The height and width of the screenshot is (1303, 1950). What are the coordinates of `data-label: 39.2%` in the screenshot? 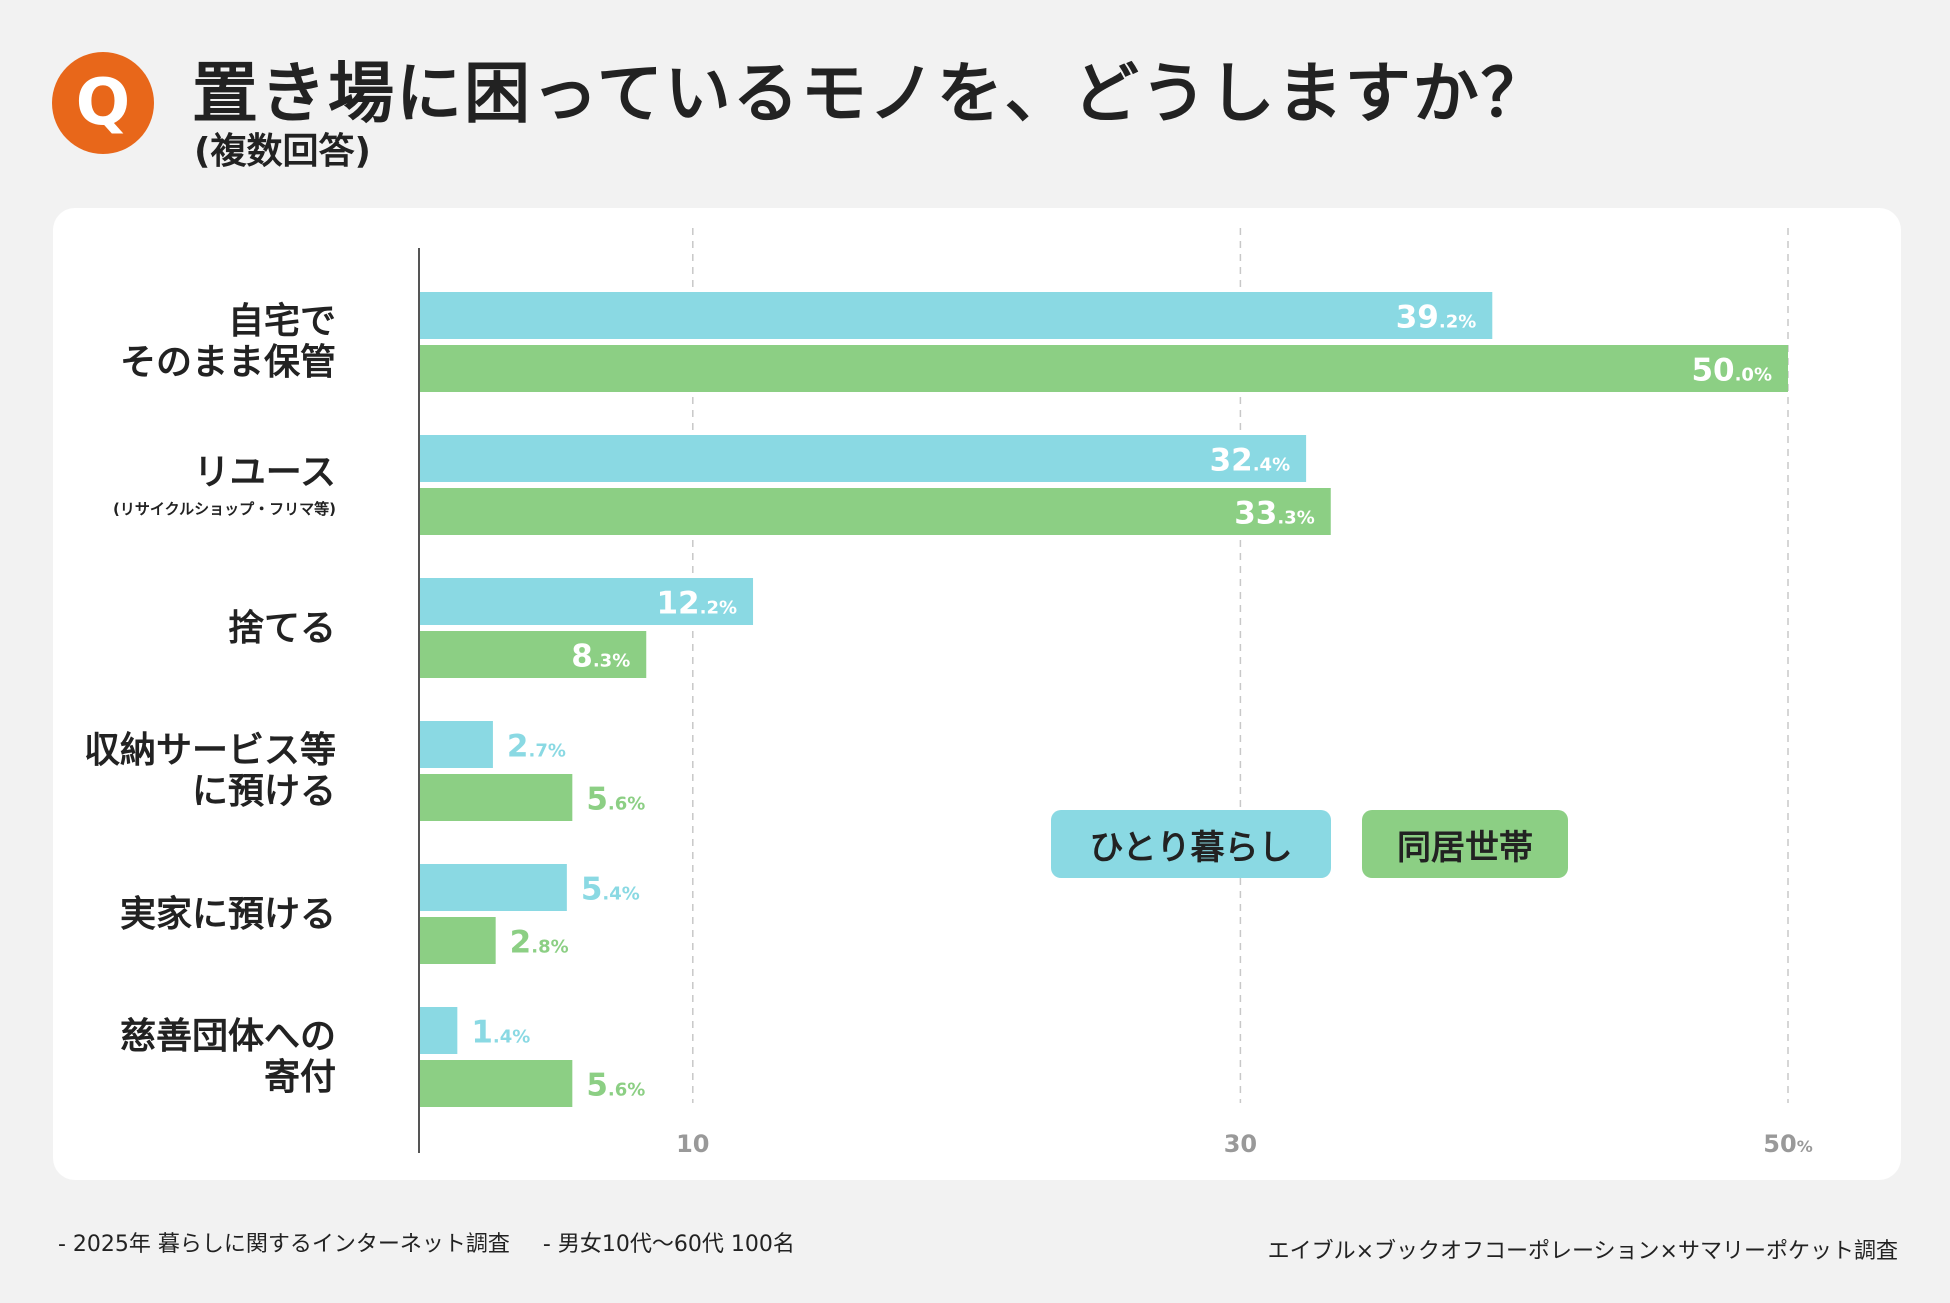 It's located at (1436, 318).